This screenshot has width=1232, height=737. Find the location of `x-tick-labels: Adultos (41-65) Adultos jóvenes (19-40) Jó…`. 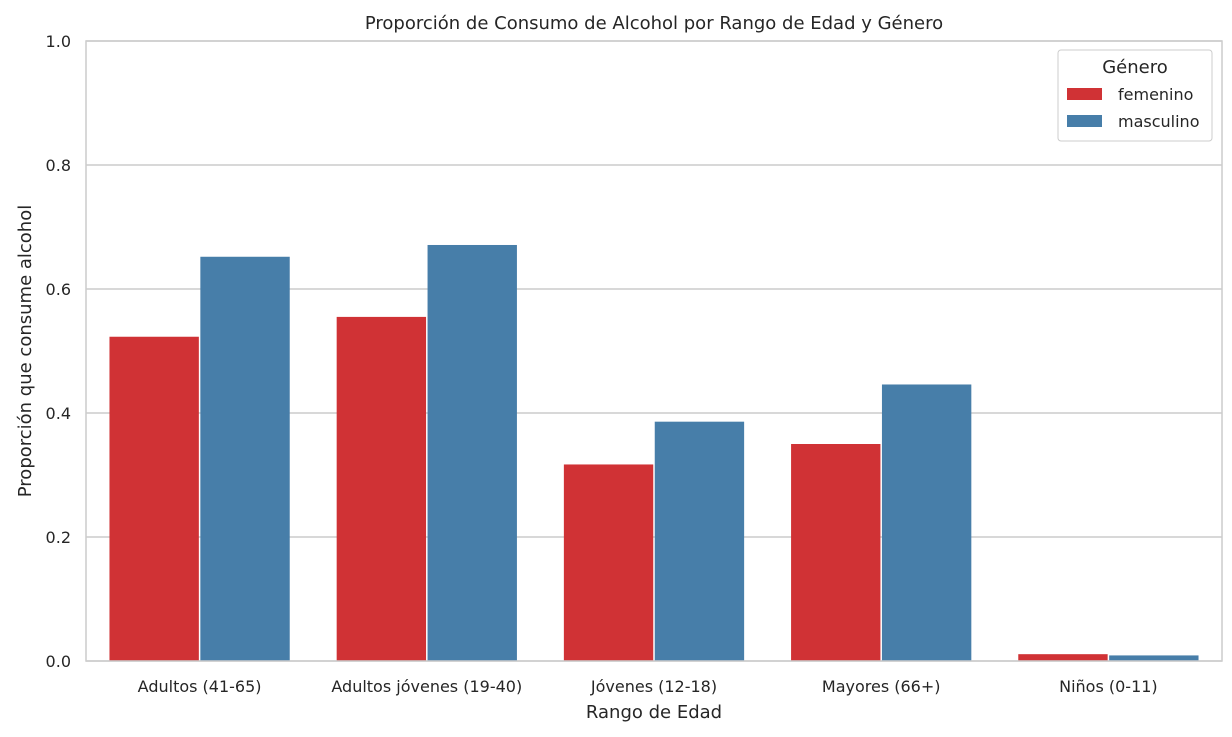

x-tick-labels: Adultos (41-65) Adultos jóvenes (19-40) Jó… is located at coordinates (648, 686).